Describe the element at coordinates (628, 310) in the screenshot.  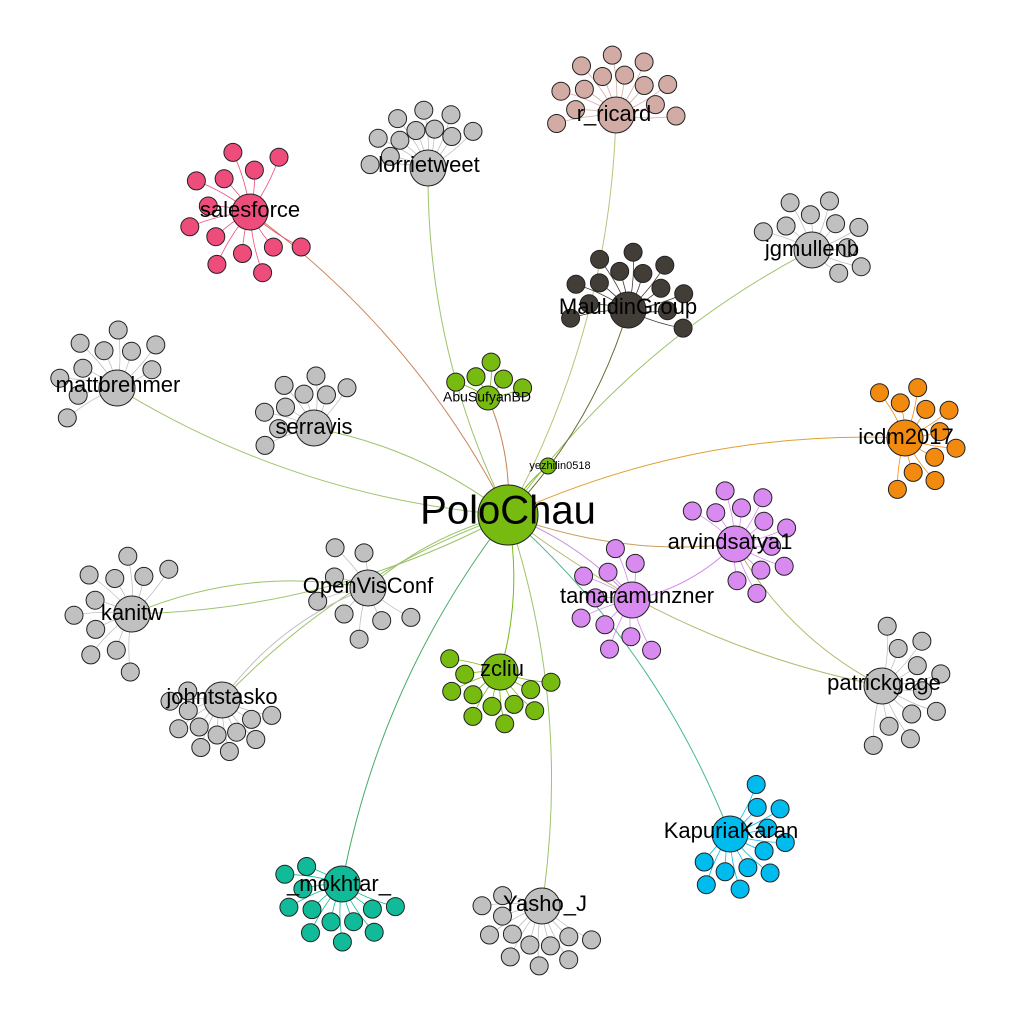
I see `hub-node-MauldinGroup` at that location.